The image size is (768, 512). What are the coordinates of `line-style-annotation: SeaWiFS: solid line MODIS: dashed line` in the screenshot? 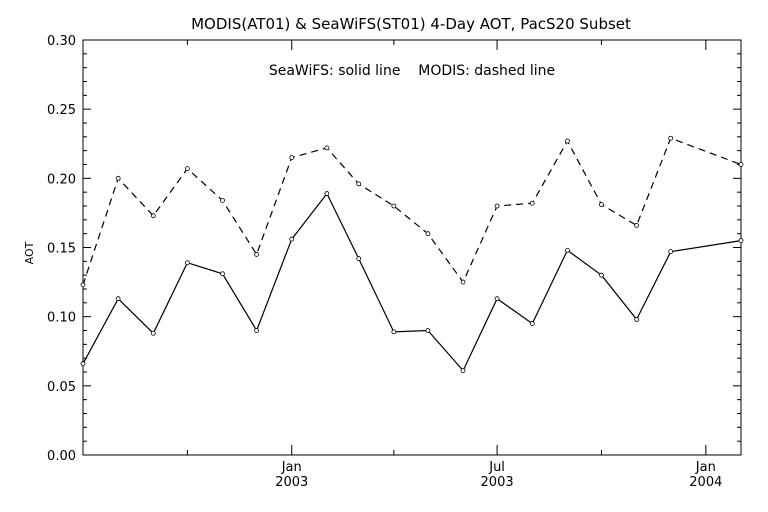 It's located at (412, 71).